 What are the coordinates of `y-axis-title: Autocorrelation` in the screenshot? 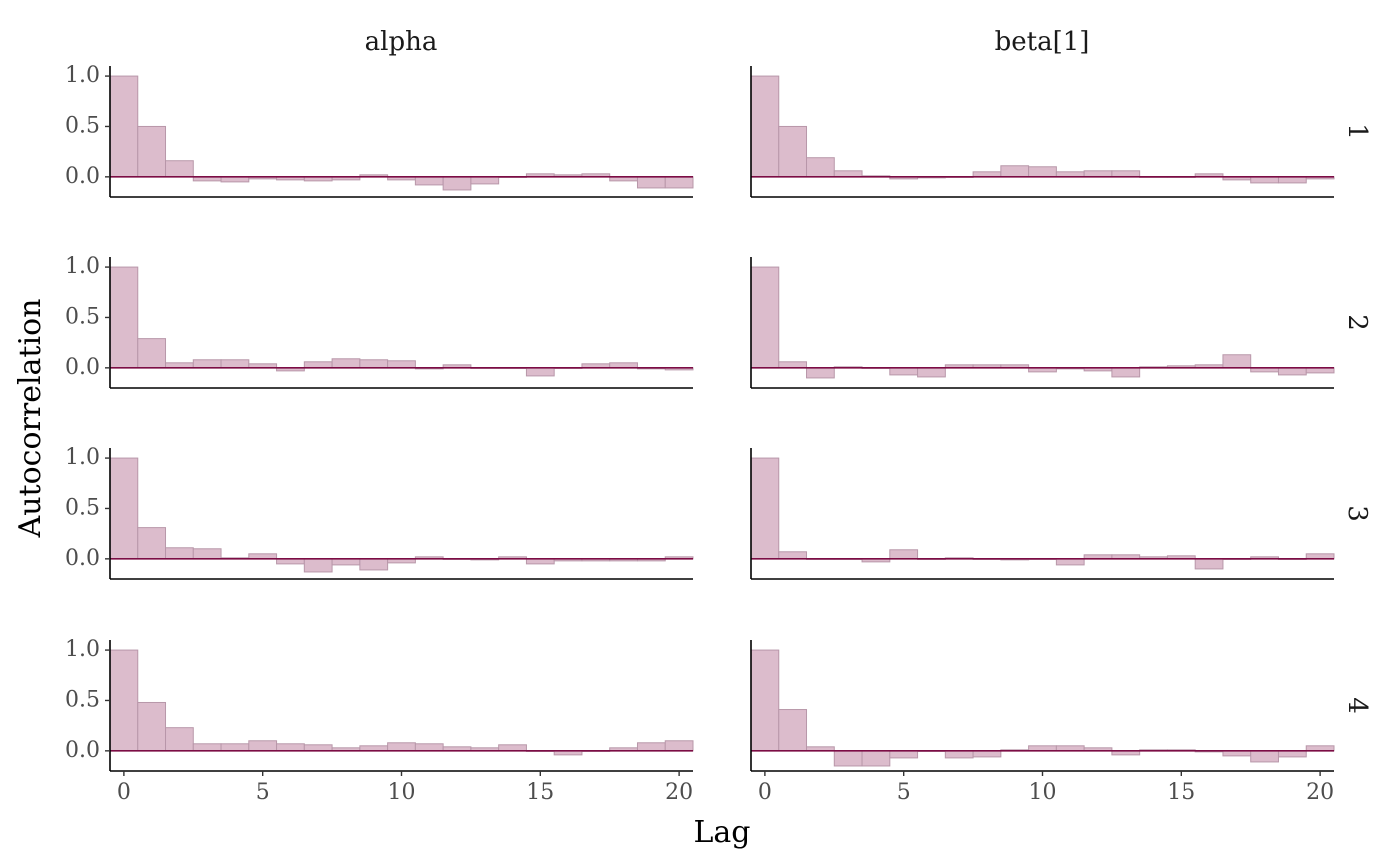 It's located at (30, 419).